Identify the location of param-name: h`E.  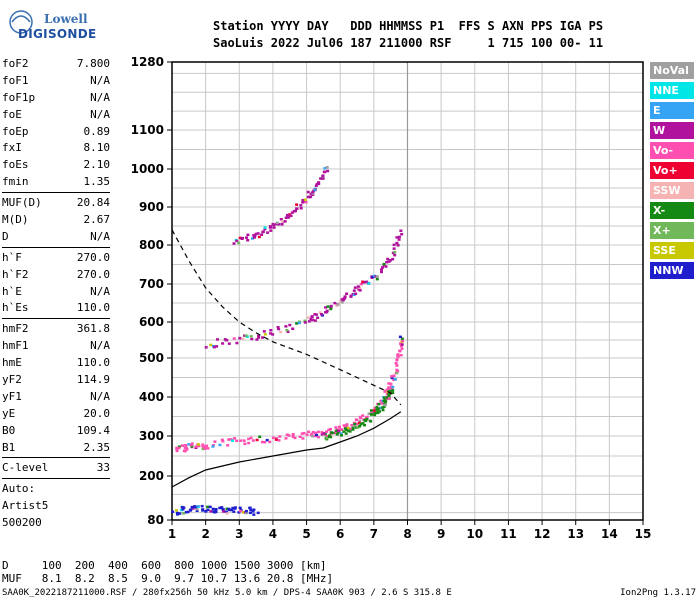
(12, 291).